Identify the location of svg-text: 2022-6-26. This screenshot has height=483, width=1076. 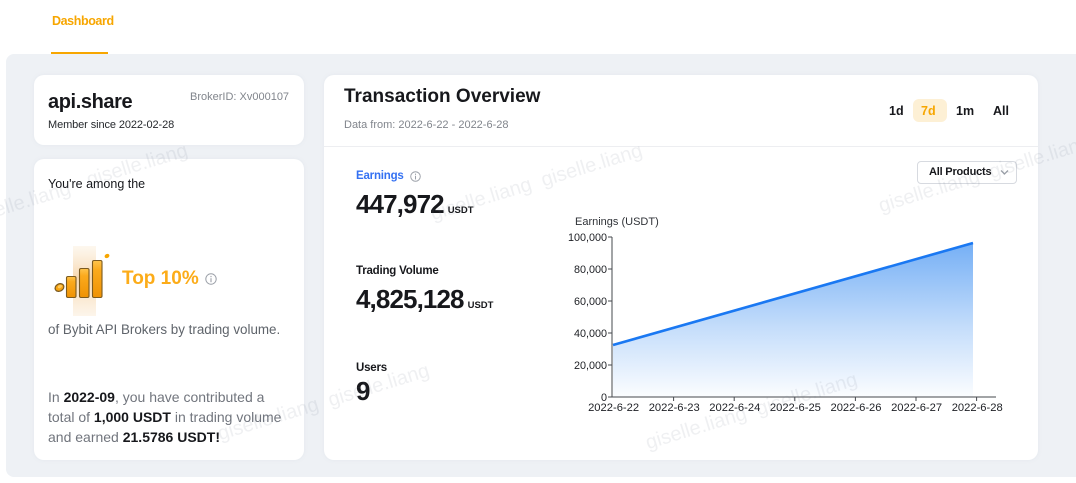
(855, 408).